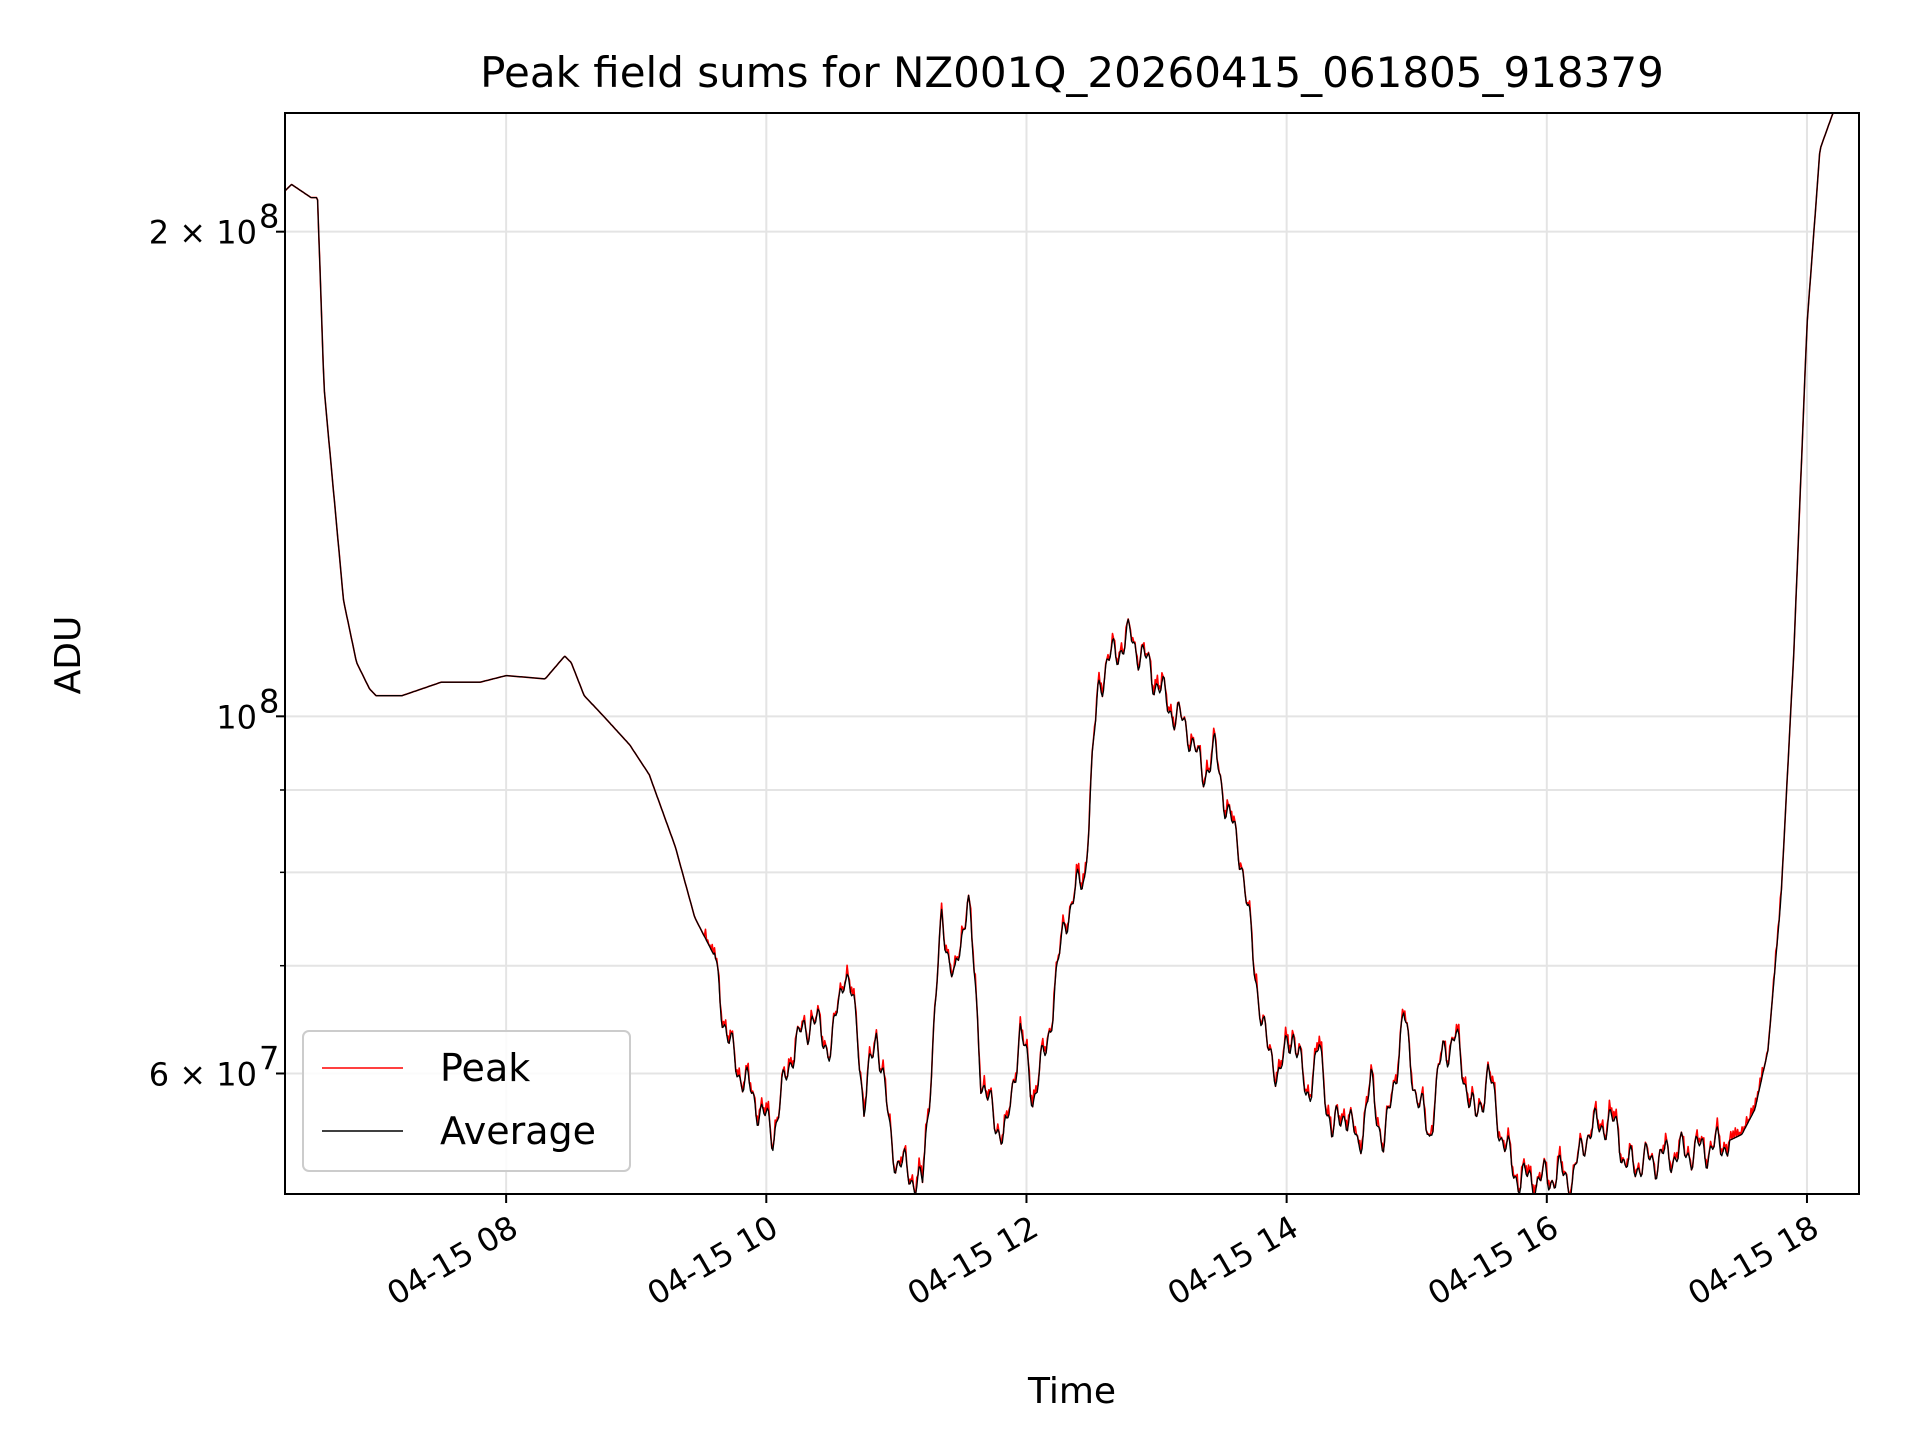  What do you see at coordinates (203, 233) in the screenshot?
I see `y-tick-label: 2 × 10` at bounding box center [203, 233].